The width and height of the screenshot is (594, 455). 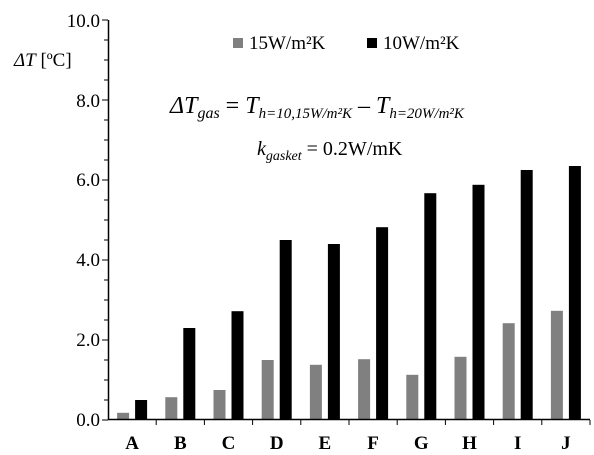 I want to click on bar-15w-h, so click(x=460, y=388).